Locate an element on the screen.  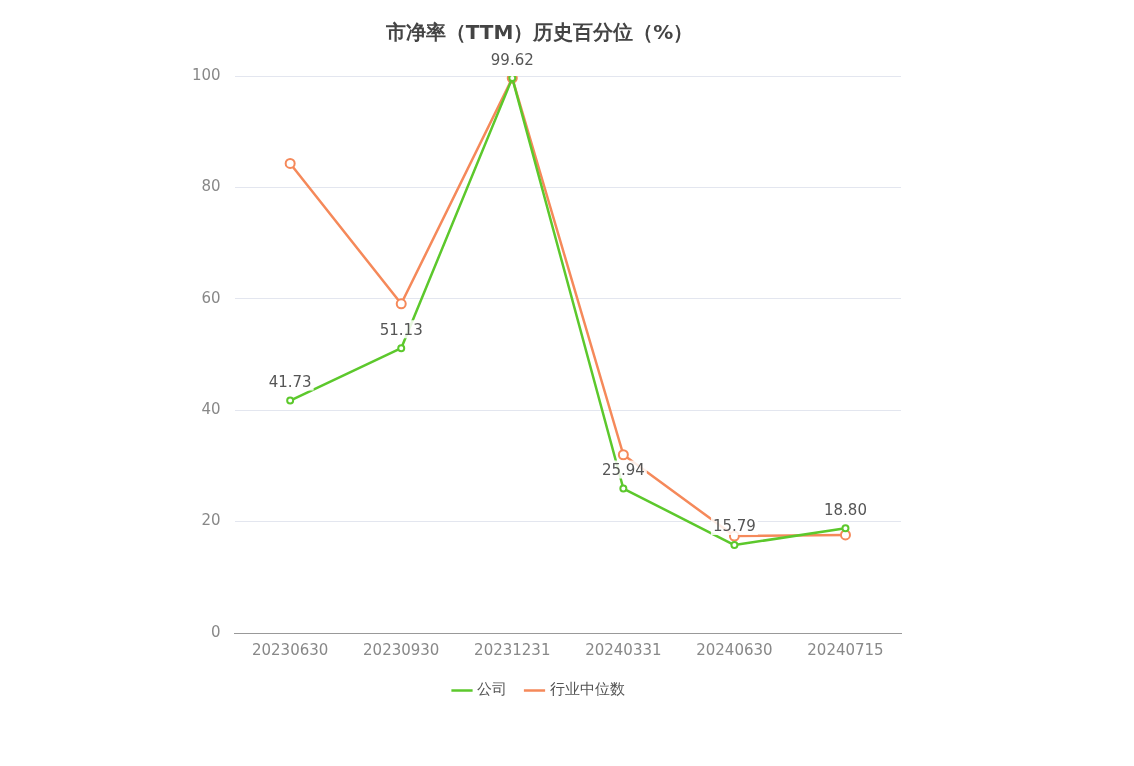
data-label: 25.94 is located at coordinates (623, 469).